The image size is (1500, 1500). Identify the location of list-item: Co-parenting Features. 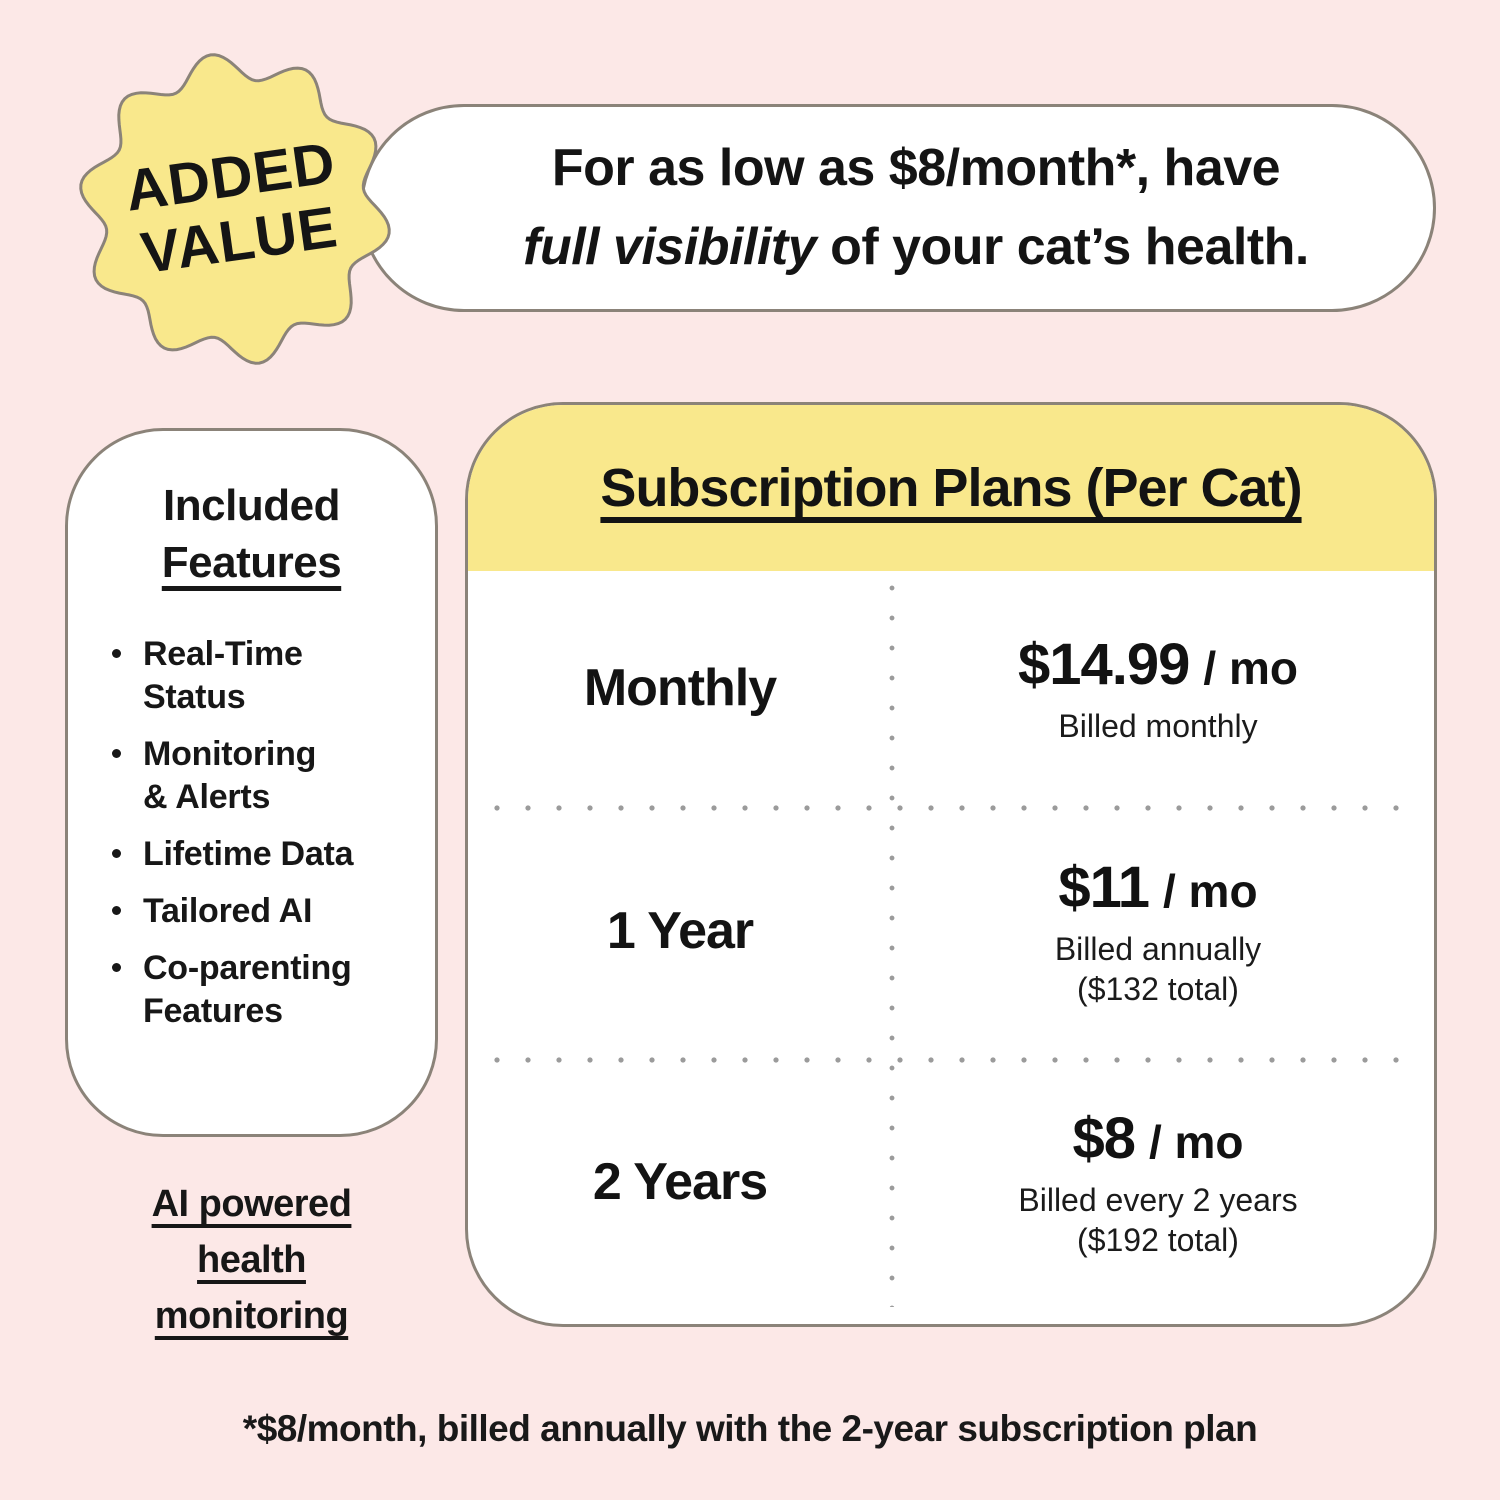
(268, 990).